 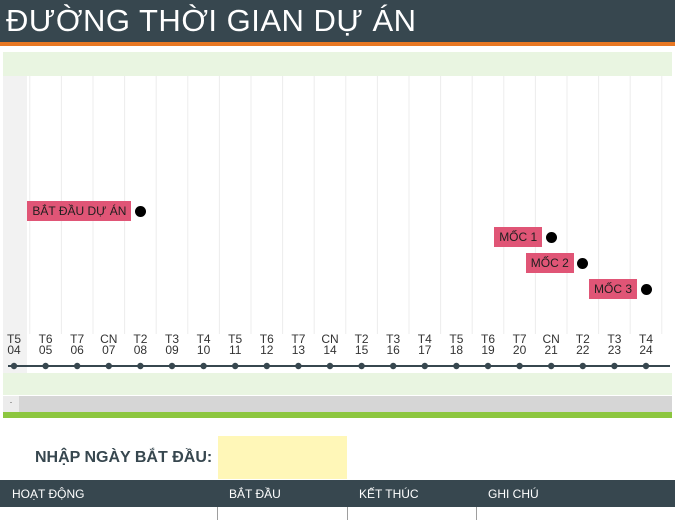 What do you see at coordinates (330, 350) in the screenshot?
I see `tick-date: 14` at bounding box center [330, 350].